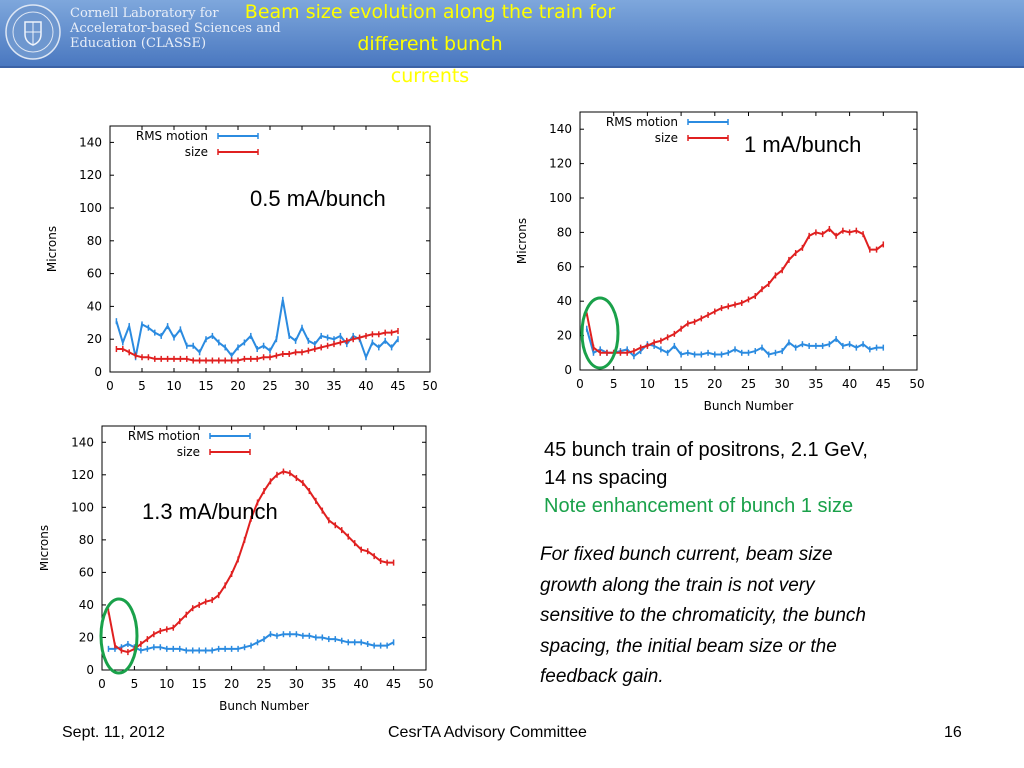 This screenshot has height=768, width=1024. I want to click on italic-line: sensitive to the chromaticity, the bunch, so click(703, 615).